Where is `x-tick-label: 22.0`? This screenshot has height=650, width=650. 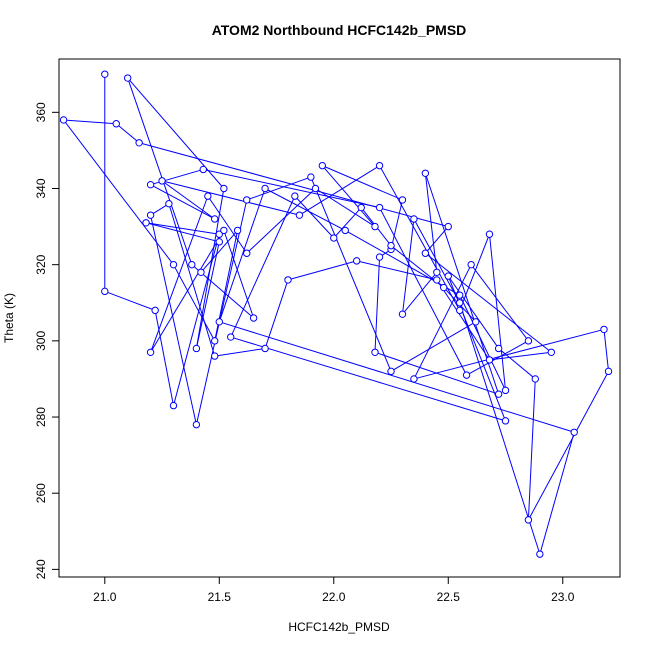 x-tick-label: 22.0 is located at coordinates (334, 597).